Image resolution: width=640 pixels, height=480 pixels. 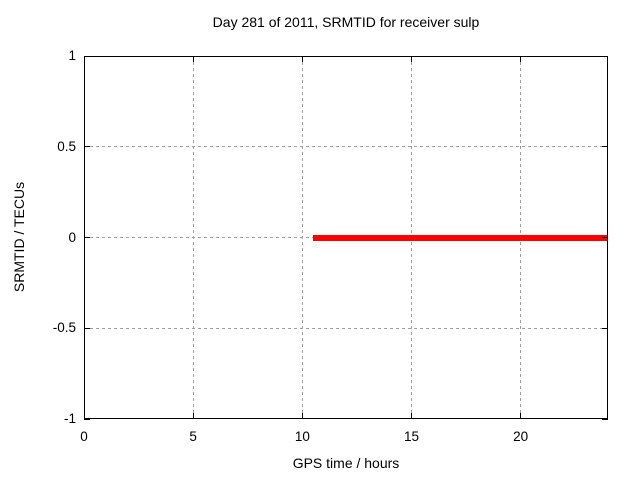 What do you see at coordinates (346, 463) in the screenshot?
I see `x-axis-label: GPS time / hours` at bounding box center [346, 463].